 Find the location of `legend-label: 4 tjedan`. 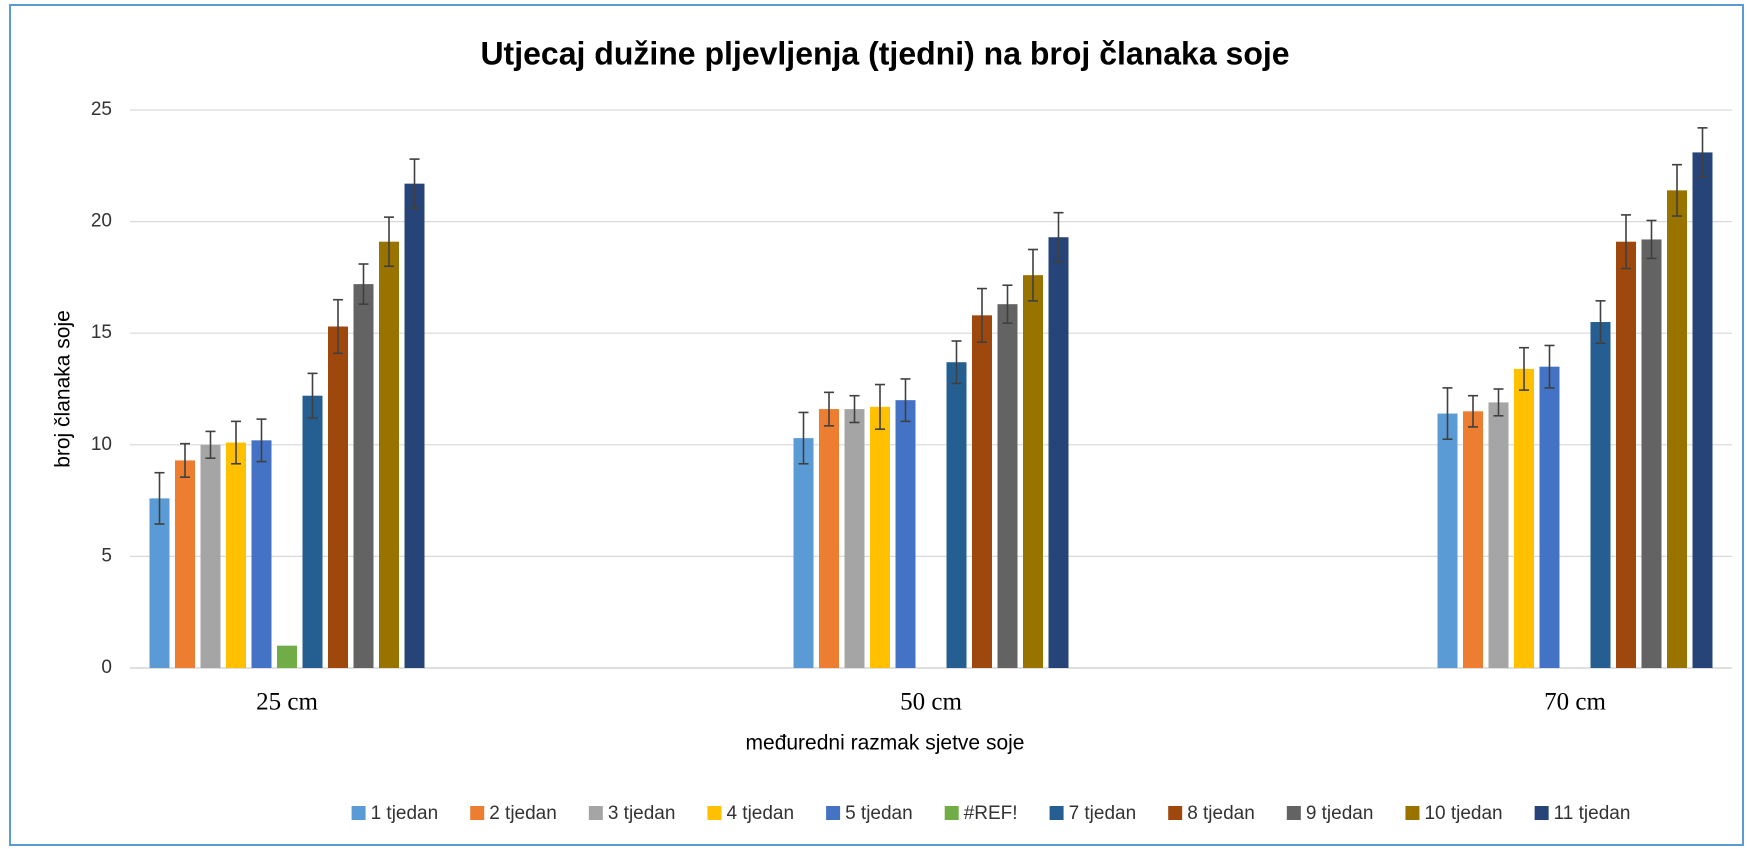

legend-label: 4 tjedan is located at coordinates (760, 813).